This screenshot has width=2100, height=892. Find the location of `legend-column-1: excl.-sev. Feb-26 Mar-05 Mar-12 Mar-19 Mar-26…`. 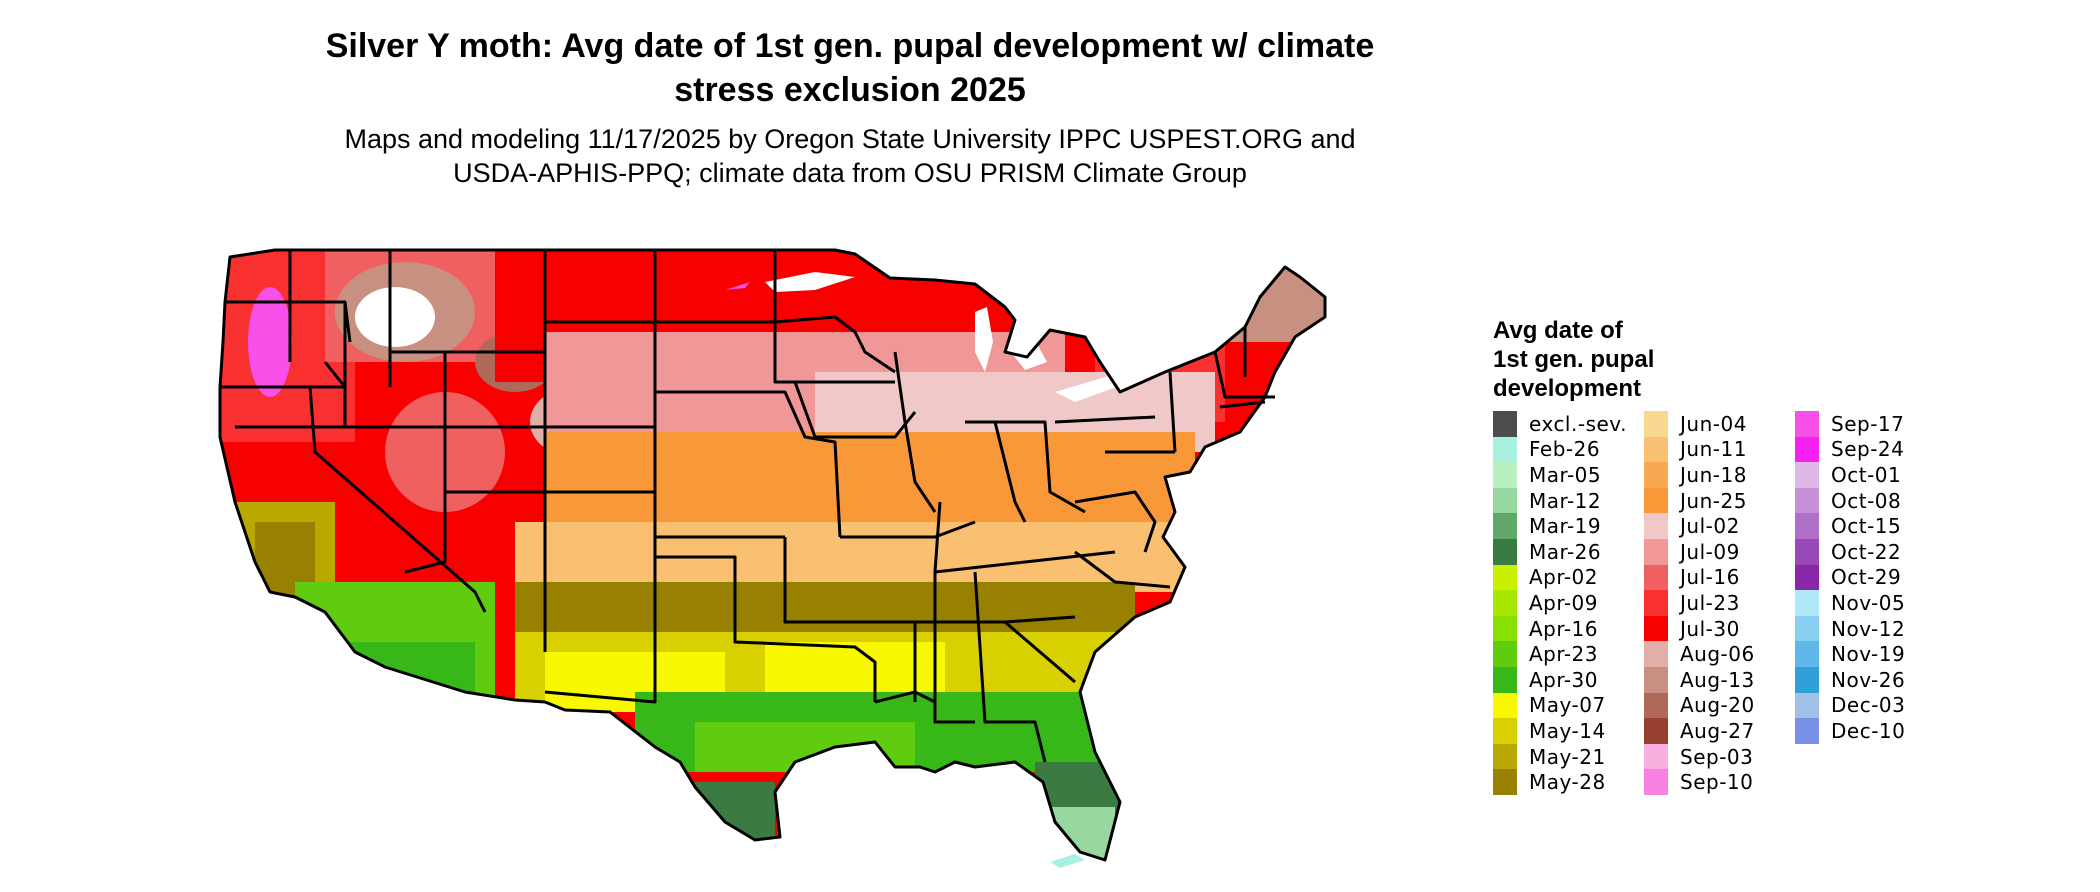

legend-column-1: excl.-sev. Feb-26 Mar-05 Mar-12 Mar-19 Mar-26… is located at coordinates (1568, 603).